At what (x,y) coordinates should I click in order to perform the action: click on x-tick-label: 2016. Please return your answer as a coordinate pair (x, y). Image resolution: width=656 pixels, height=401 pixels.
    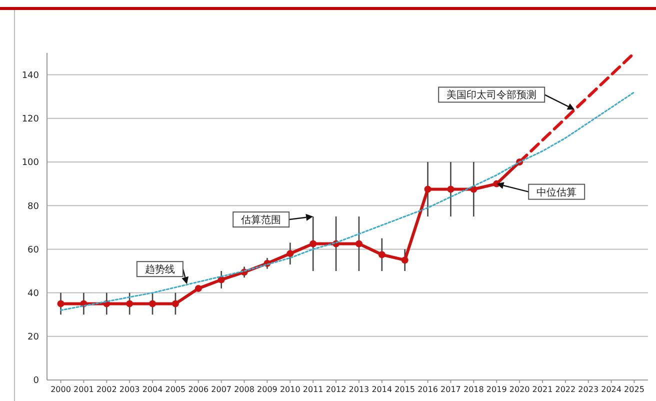
    Looking at the image, I should click on (428, 389).